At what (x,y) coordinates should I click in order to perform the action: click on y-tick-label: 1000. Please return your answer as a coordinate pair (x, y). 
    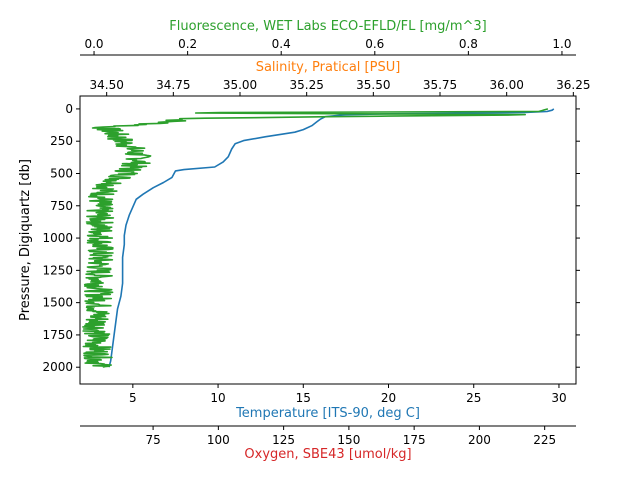
    Looking at the image, I should click on (57, 238).